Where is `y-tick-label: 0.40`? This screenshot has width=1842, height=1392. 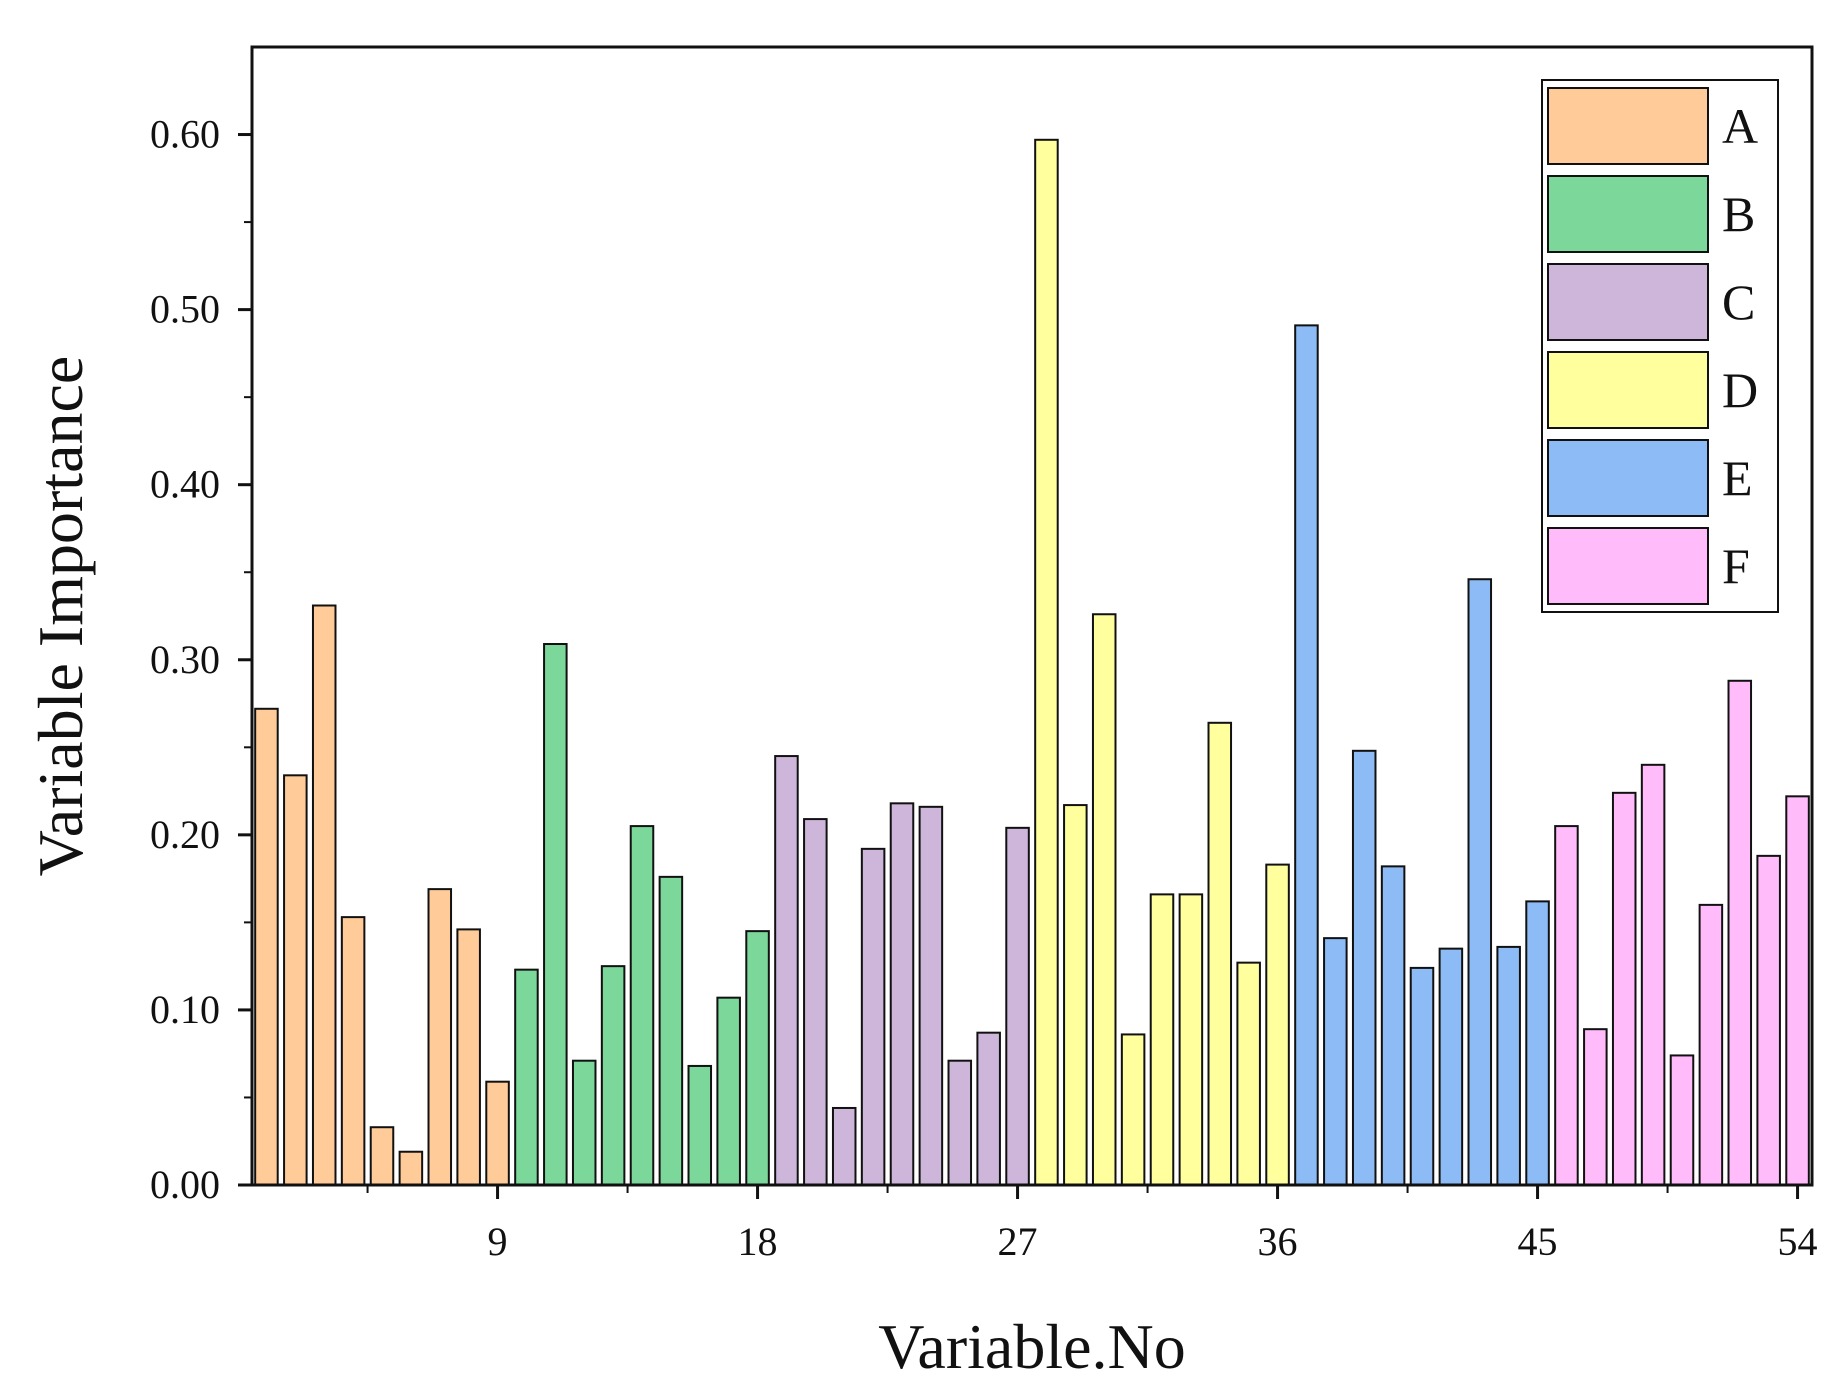 y-tick-label: 0.40 is located at coordinates (185, 484).